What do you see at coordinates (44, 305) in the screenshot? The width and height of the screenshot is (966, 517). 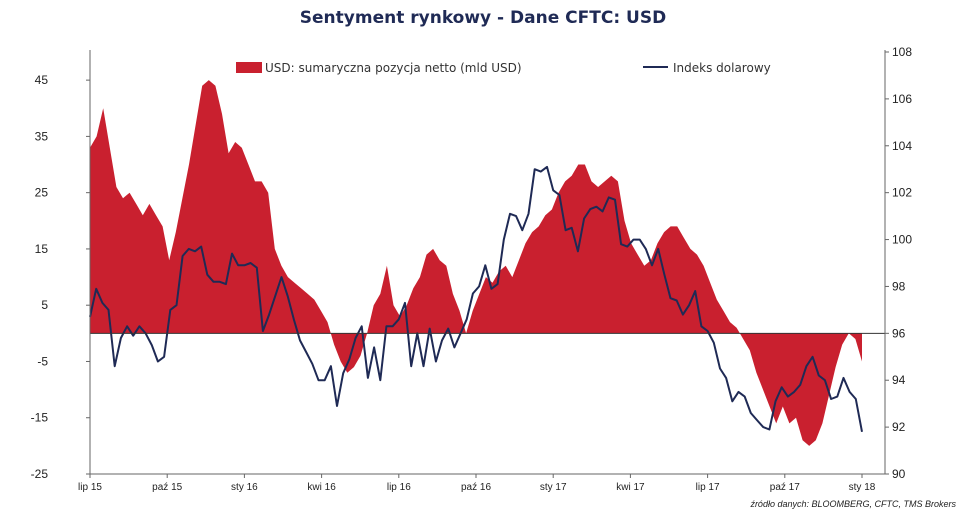 I see `left-tick-label: 5` at bounding box center [44, 305].